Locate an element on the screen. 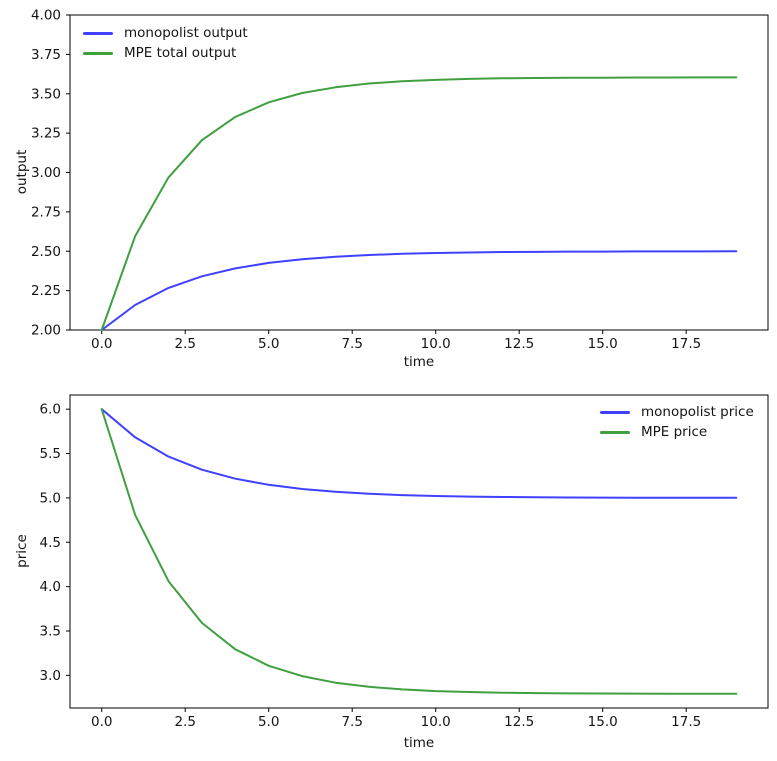  legend-price-chart: monopolist price MPE price is located at coordinates (677, 422).